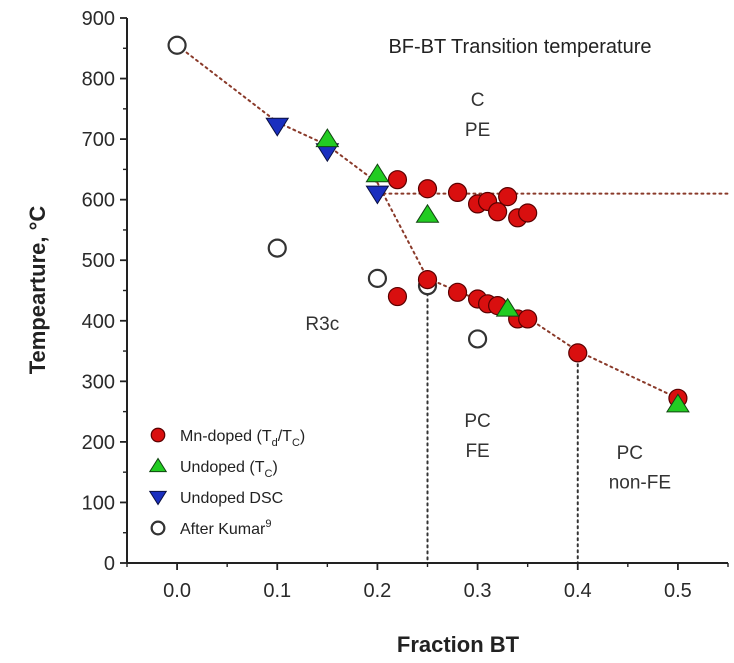 The width and height of the screenshot is (734, 663). I want to click on legend-marker-undoped, so click(158, 465).